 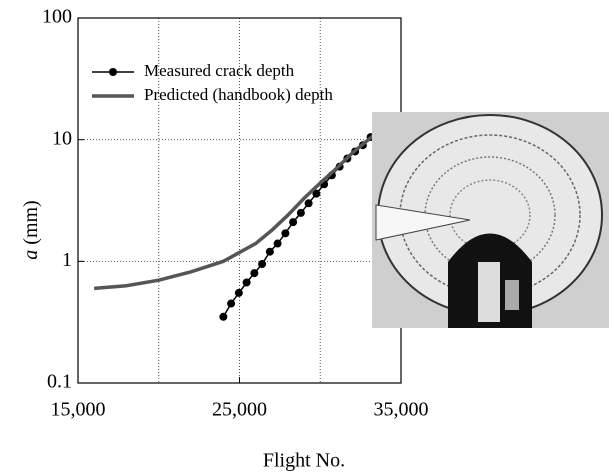 What do you see at coordinates (57, 17) in the screenshot?
I see `y-tick-label: 100` at bounding box center [57, 17].